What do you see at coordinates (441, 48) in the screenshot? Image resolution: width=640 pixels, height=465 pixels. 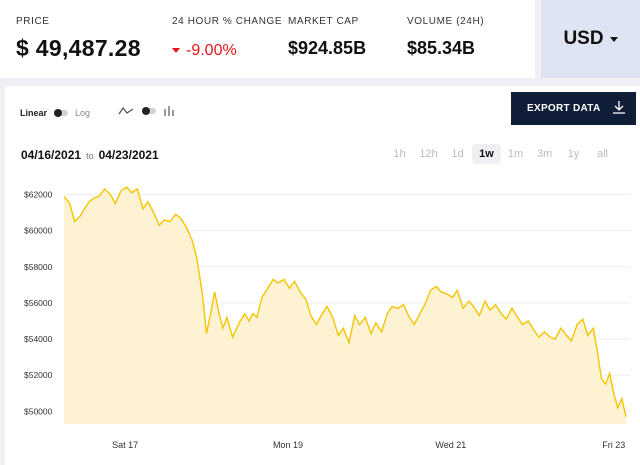 I see `volume-value: $85.34B` at bounding box center [441, 48].